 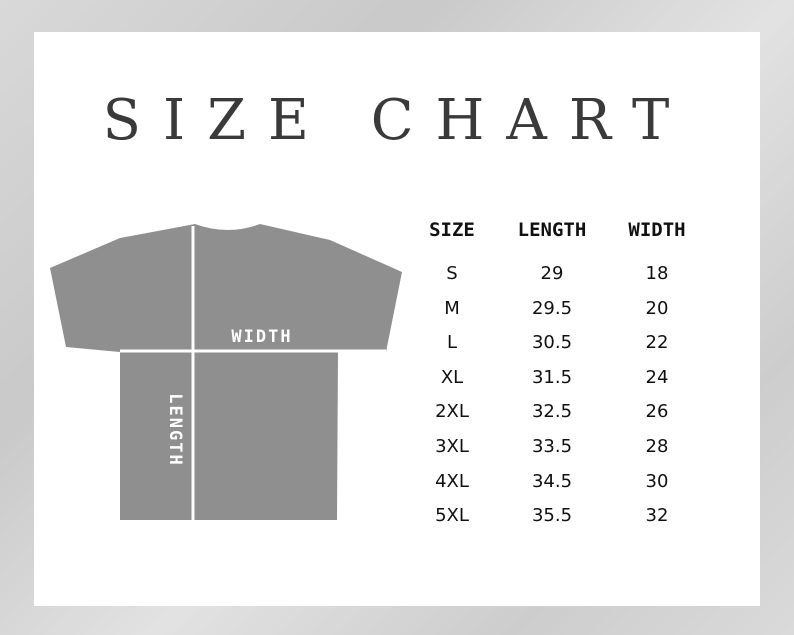 I want to click on cell-length: 31.5, so click(x=552, y=377).